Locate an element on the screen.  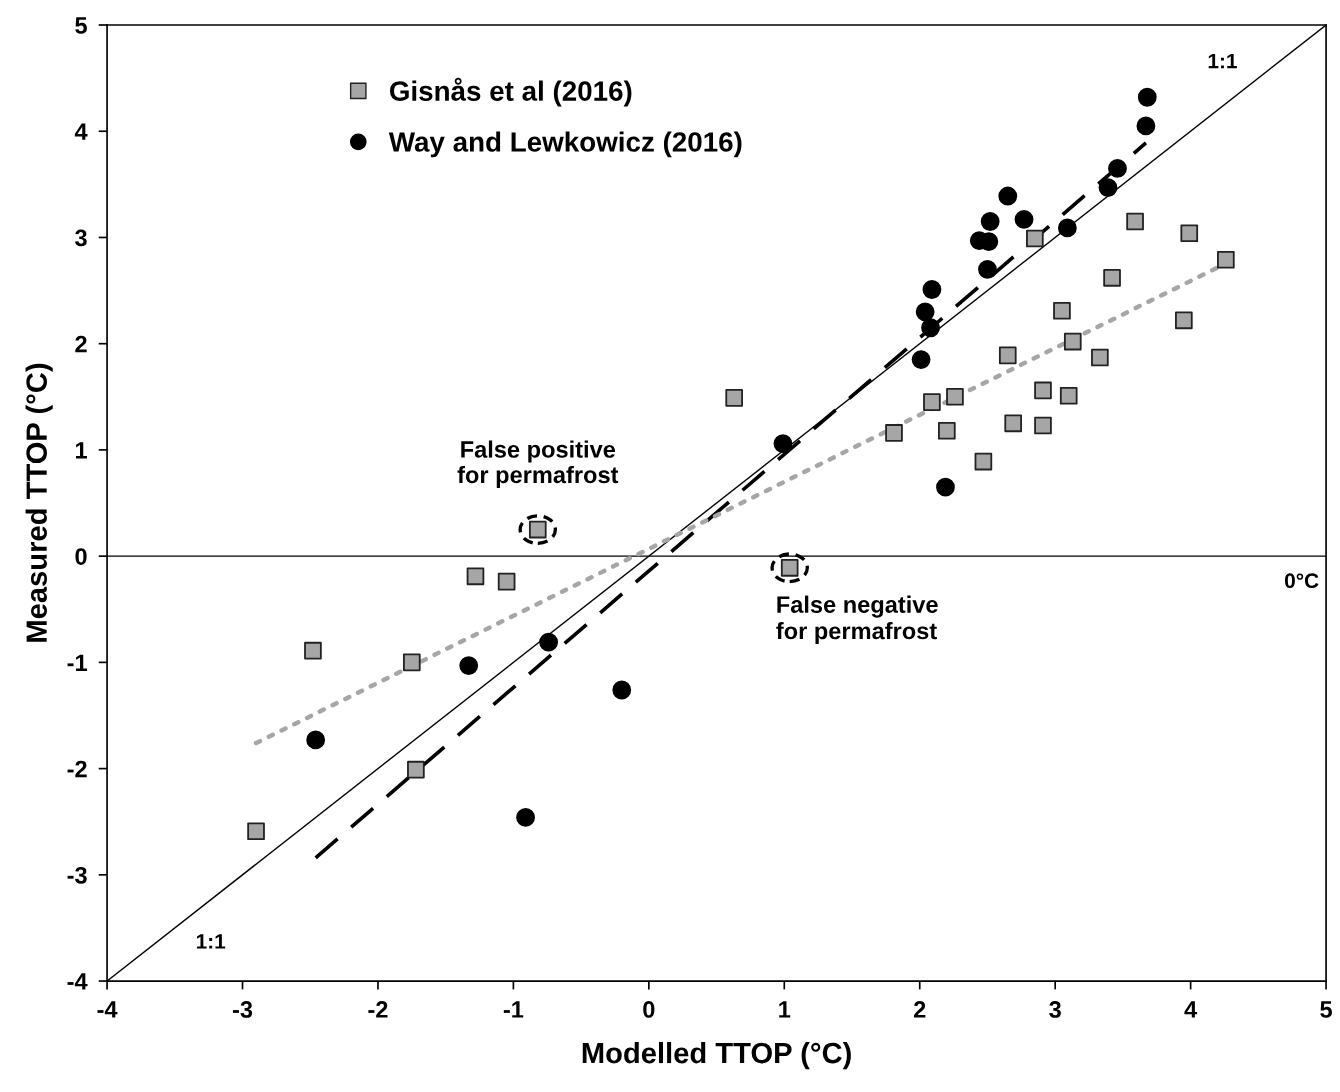
y-tick-label: -3 is located at coordinates (77, 875).